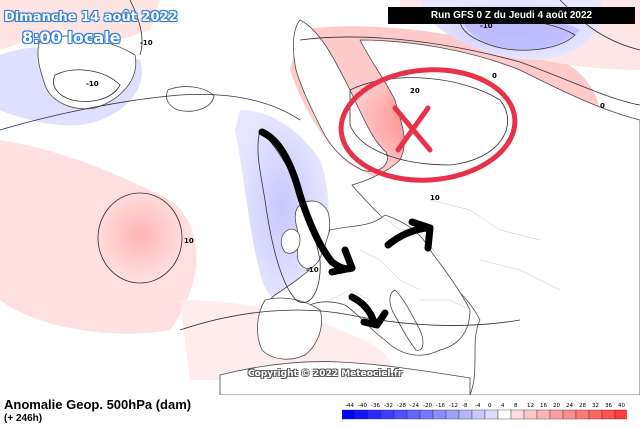 The image size is (640, 427). Describe the element at coordinates (349, 406) in the screenshot. I see `scale-label: -44` at that location.